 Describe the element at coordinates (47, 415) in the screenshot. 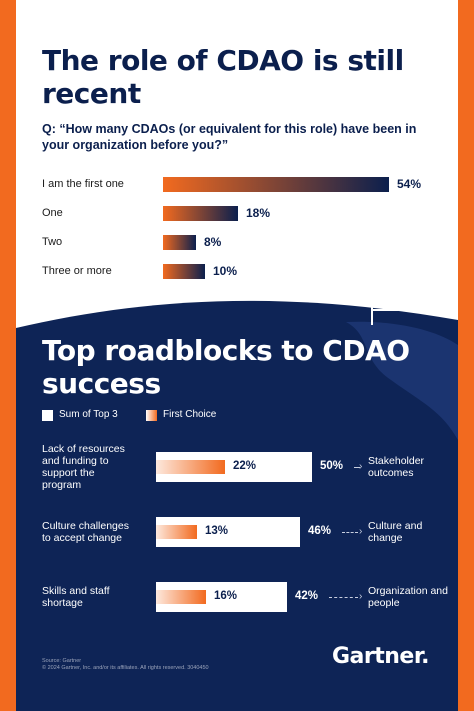

I see `legend-swatch-white` at that location.